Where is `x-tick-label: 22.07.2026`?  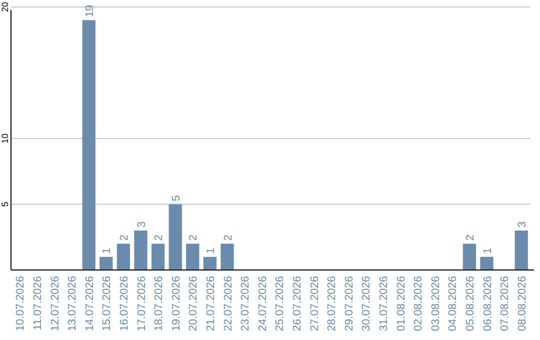 x-tick-label: 22.07.2026 is located at coordinates (228, 304).